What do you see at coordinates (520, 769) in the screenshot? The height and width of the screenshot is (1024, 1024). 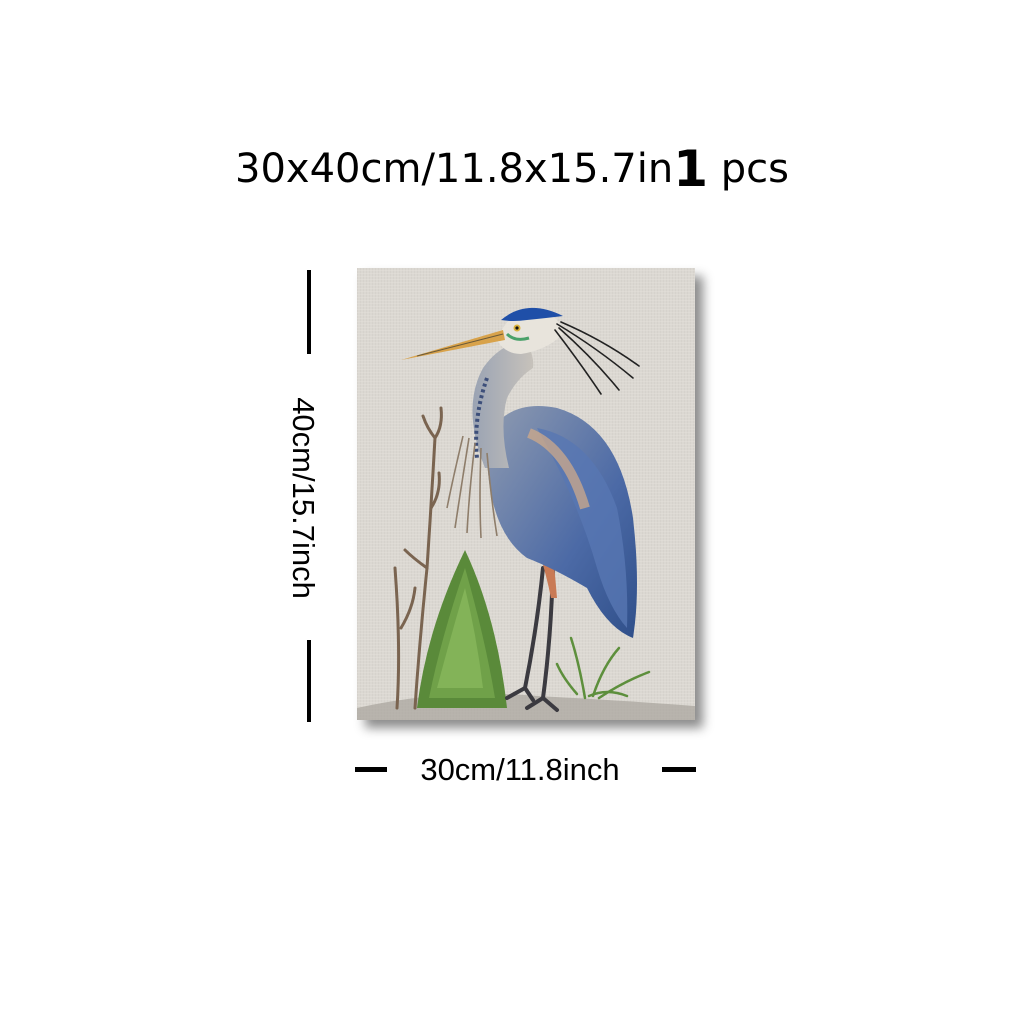 I see `width-label: 30cm/11.8inch` at bounding box center [520, 769].